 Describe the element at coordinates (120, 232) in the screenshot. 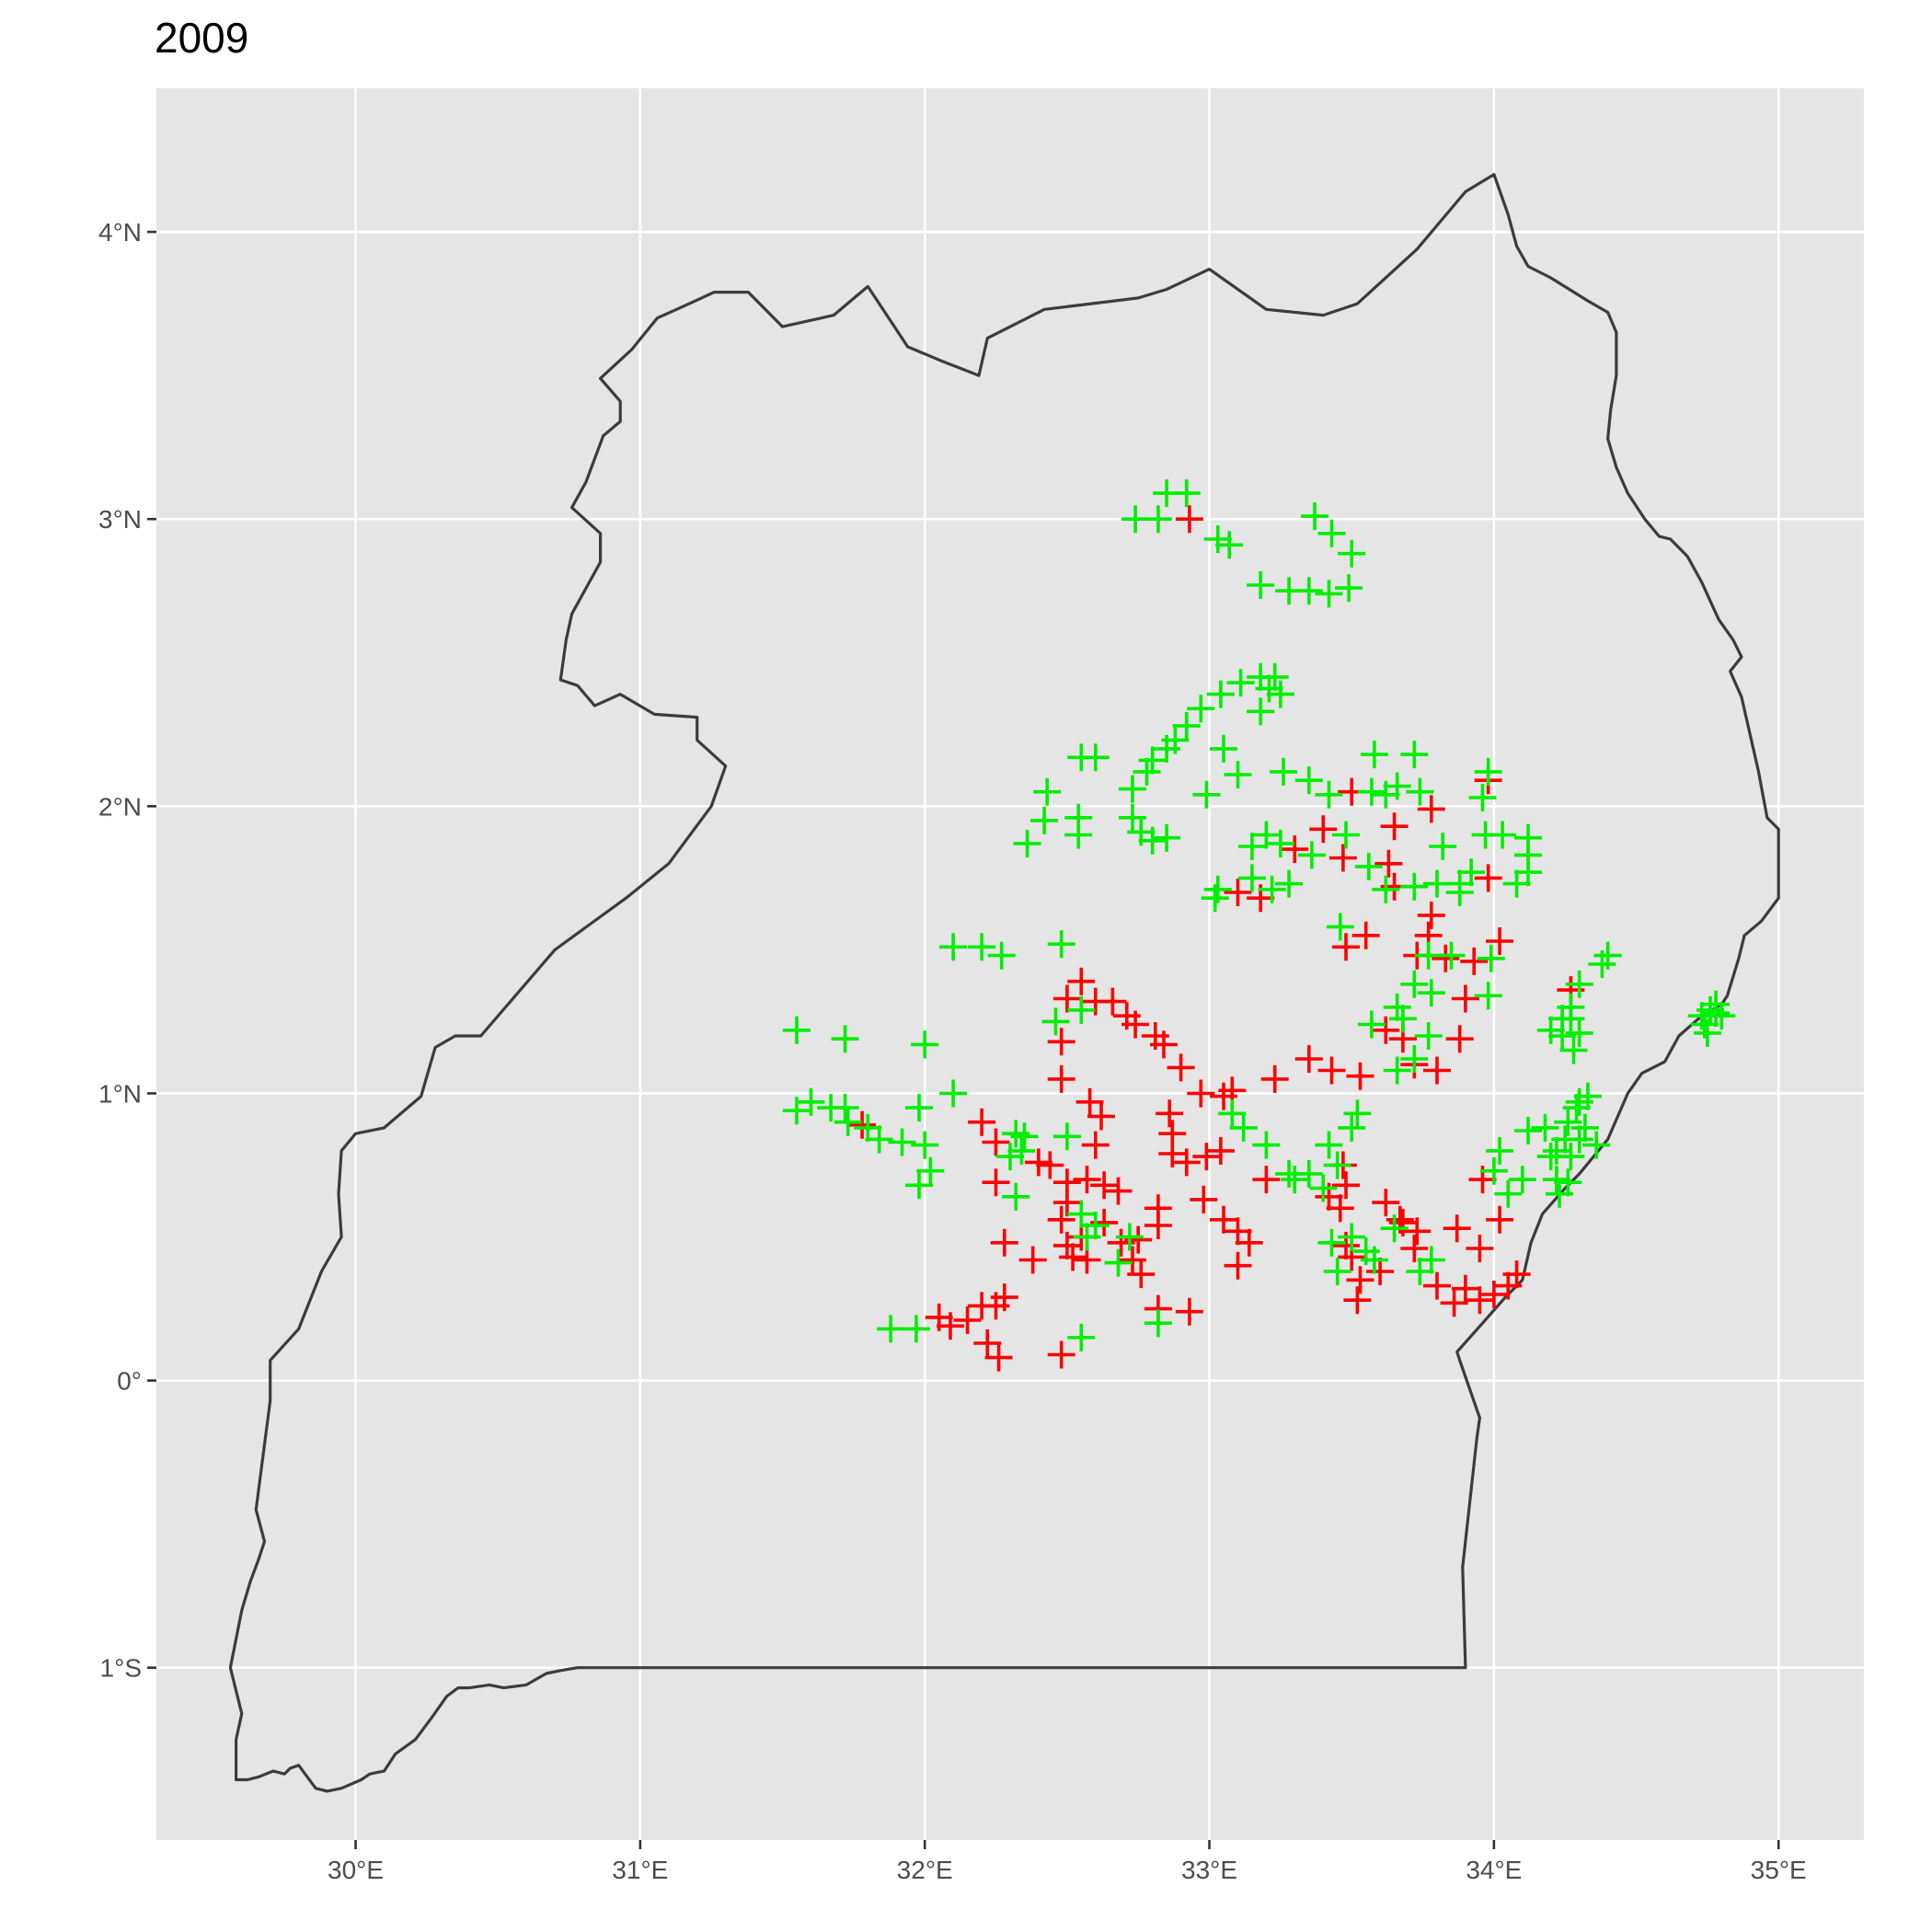

I see `y-tick-label-5: 4°N` at that location.